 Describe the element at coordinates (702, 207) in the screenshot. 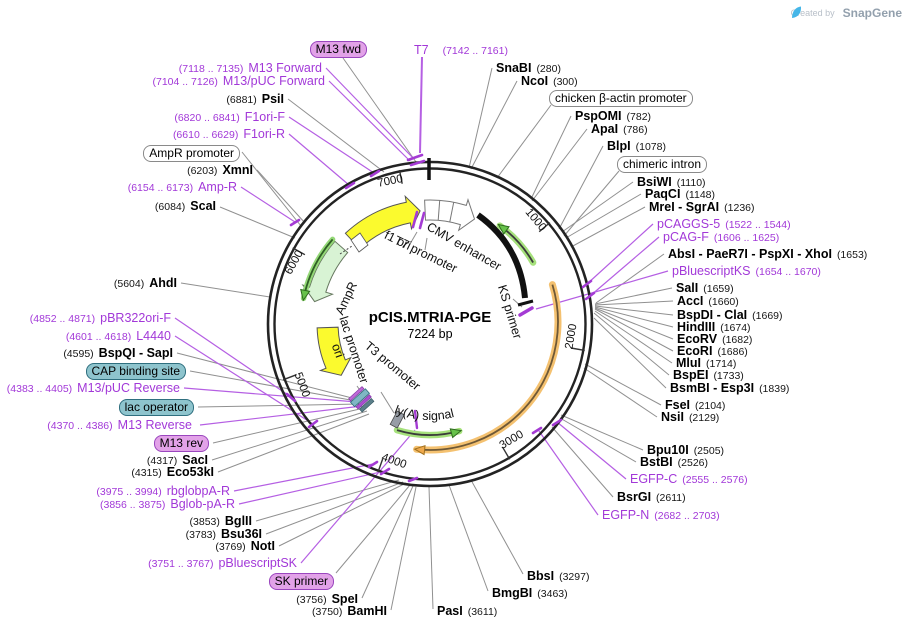

I see `callout-mrei: MreI - SgrAI (1236)` at that location.